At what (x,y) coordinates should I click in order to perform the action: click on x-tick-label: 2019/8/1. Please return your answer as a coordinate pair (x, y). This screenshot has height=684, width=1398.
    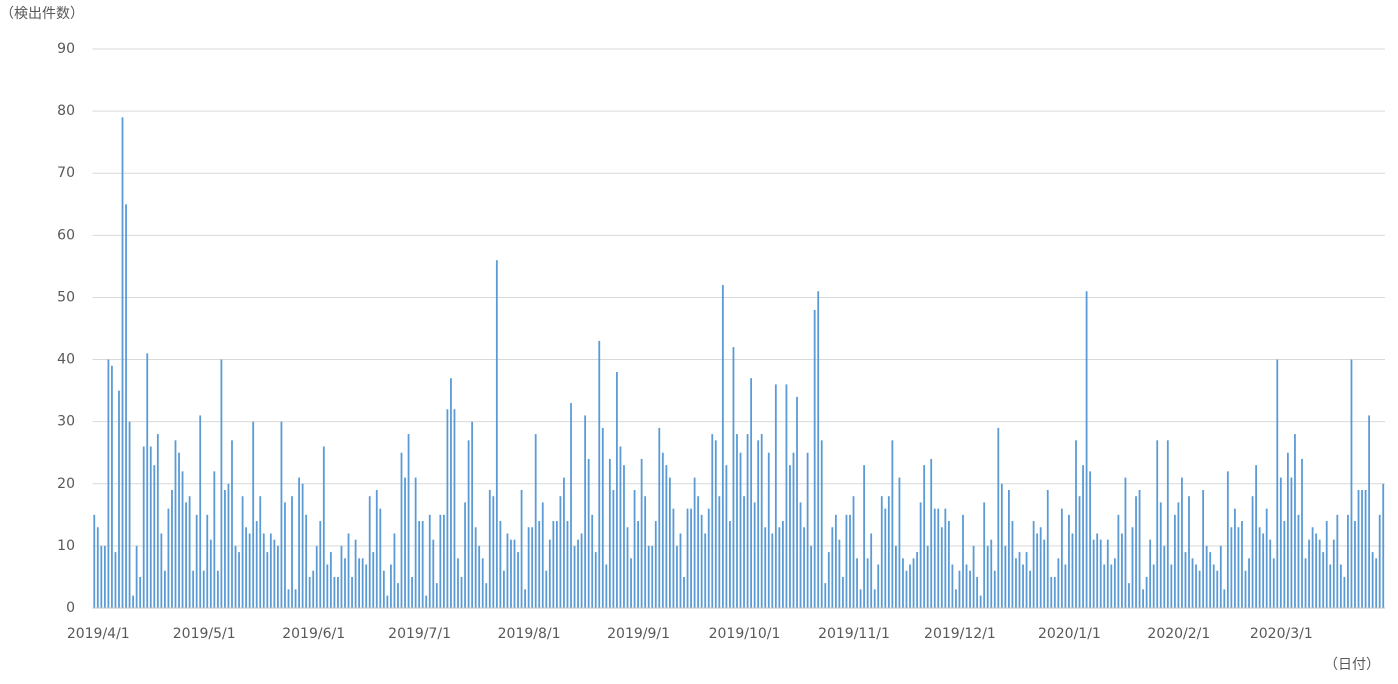
    Looking at the image, I should click on (529, 634).